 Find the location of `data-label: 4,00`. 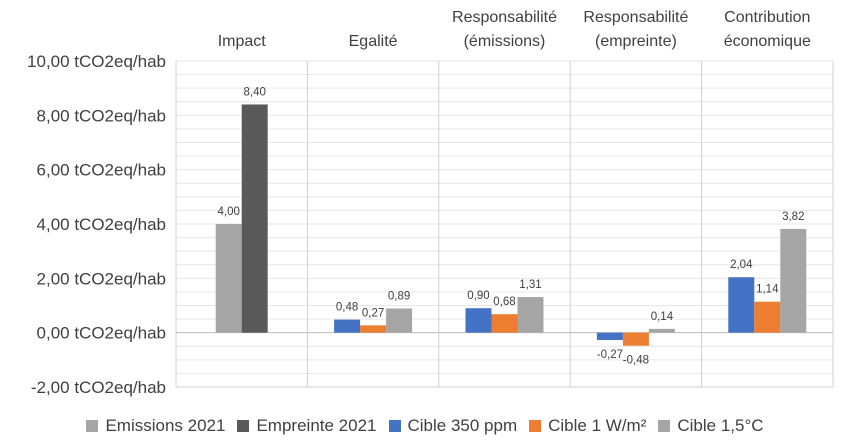

data-label: 4,00 is located at coordinates (229, 212).